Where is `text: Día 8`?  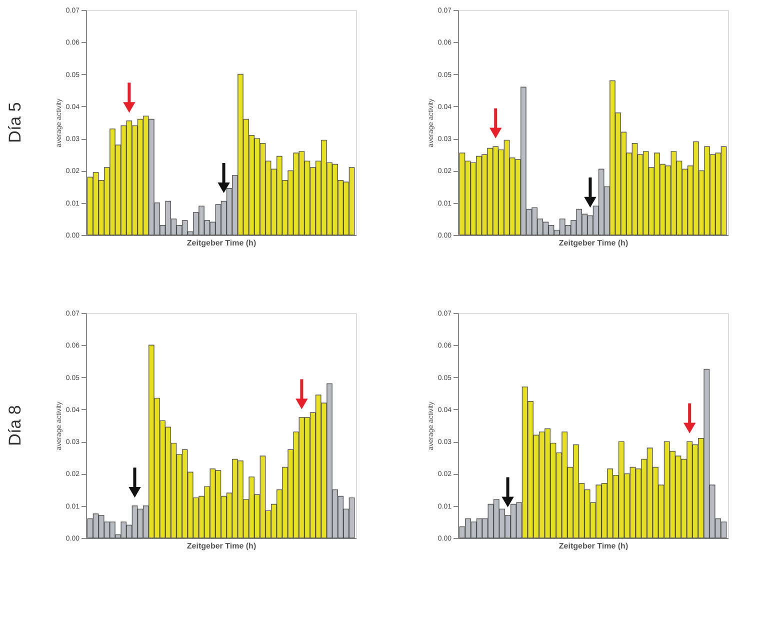 text: Día 8 is located at coordinates (14, 425).